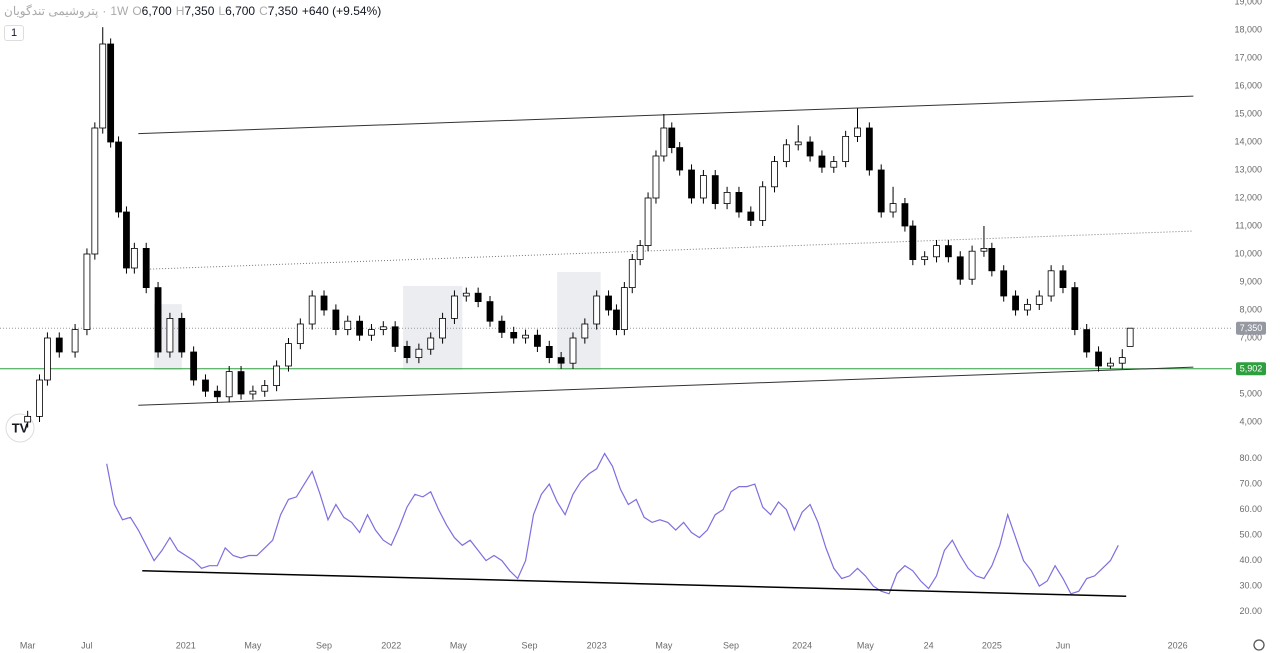  What do you see at coordinates (215, 11) in the screenshot?
I see `ohlc: O6,700 H7,350 L6,700 C7,350` at bounding box center [215, 11].